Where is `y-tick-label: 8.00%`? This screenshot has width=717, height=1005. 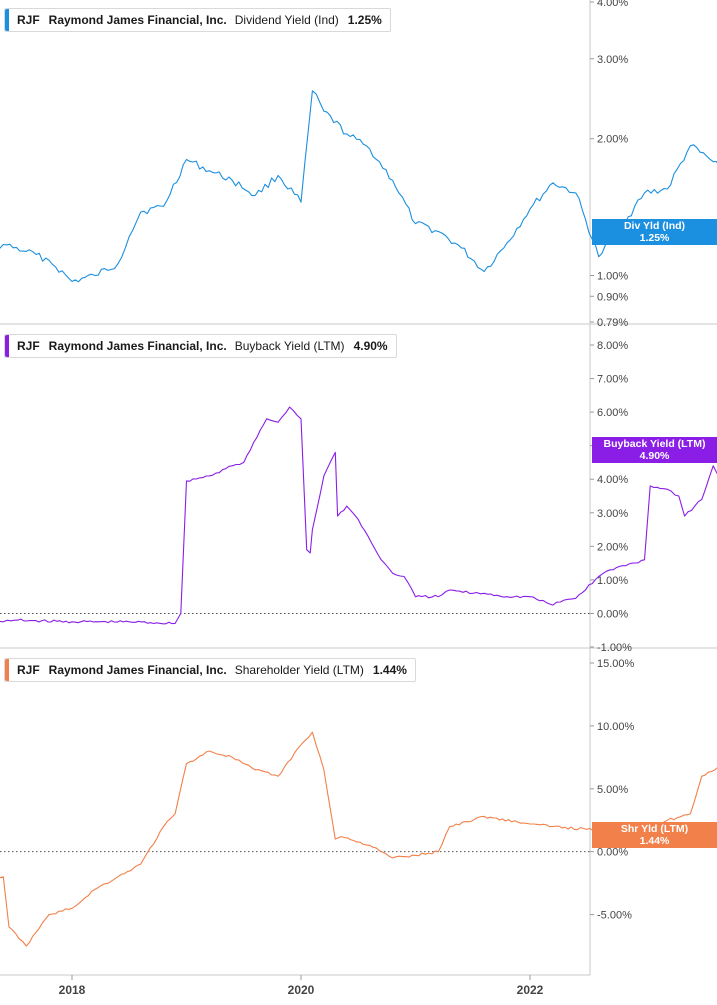 y-tick-label: 8.00% is located at coordinates (612, 346).